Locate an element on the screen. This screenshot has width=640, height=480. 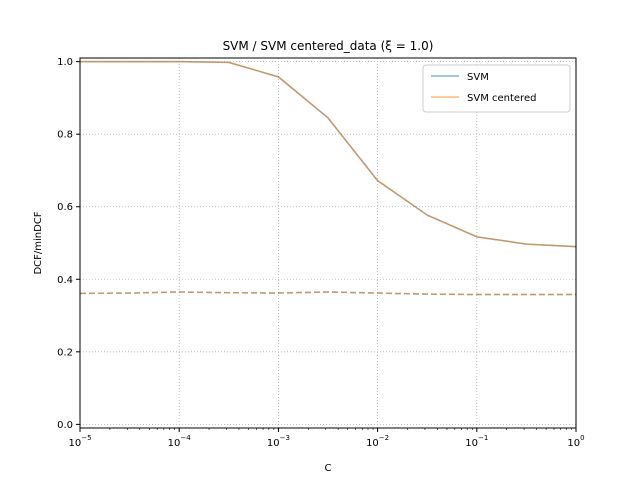
y-tick-label: 0.0 is located at coordinates (65, 425).